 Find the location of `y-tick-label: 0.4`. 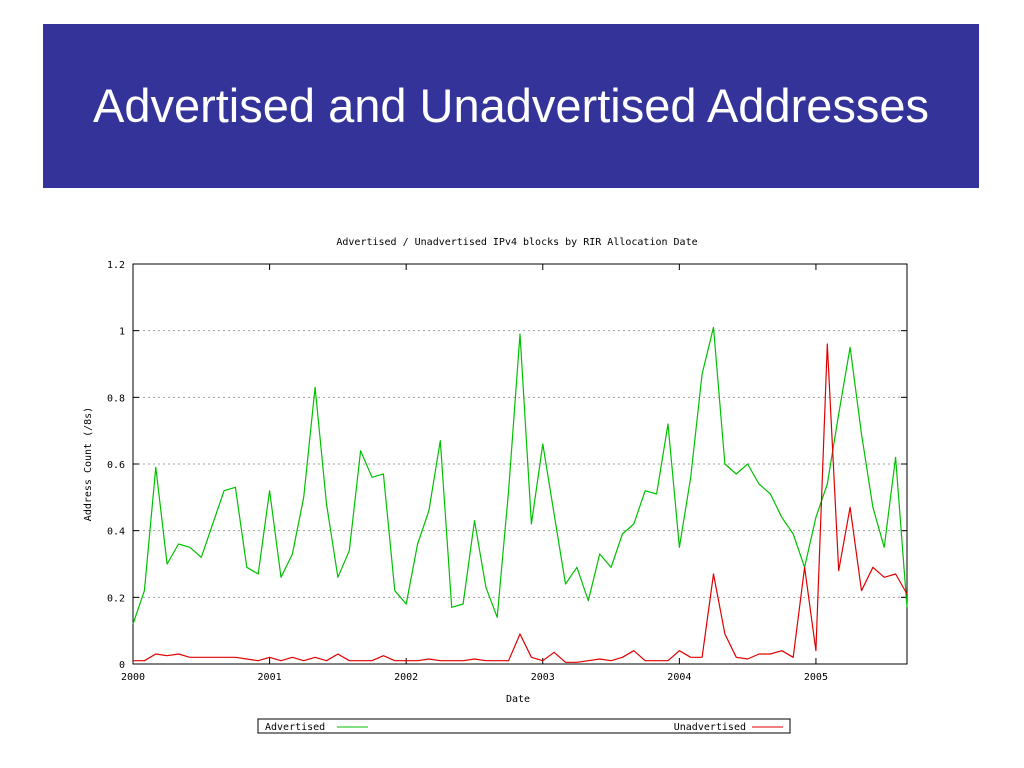

y-tick-label: 0.4 is located at coordinates (116, 532).